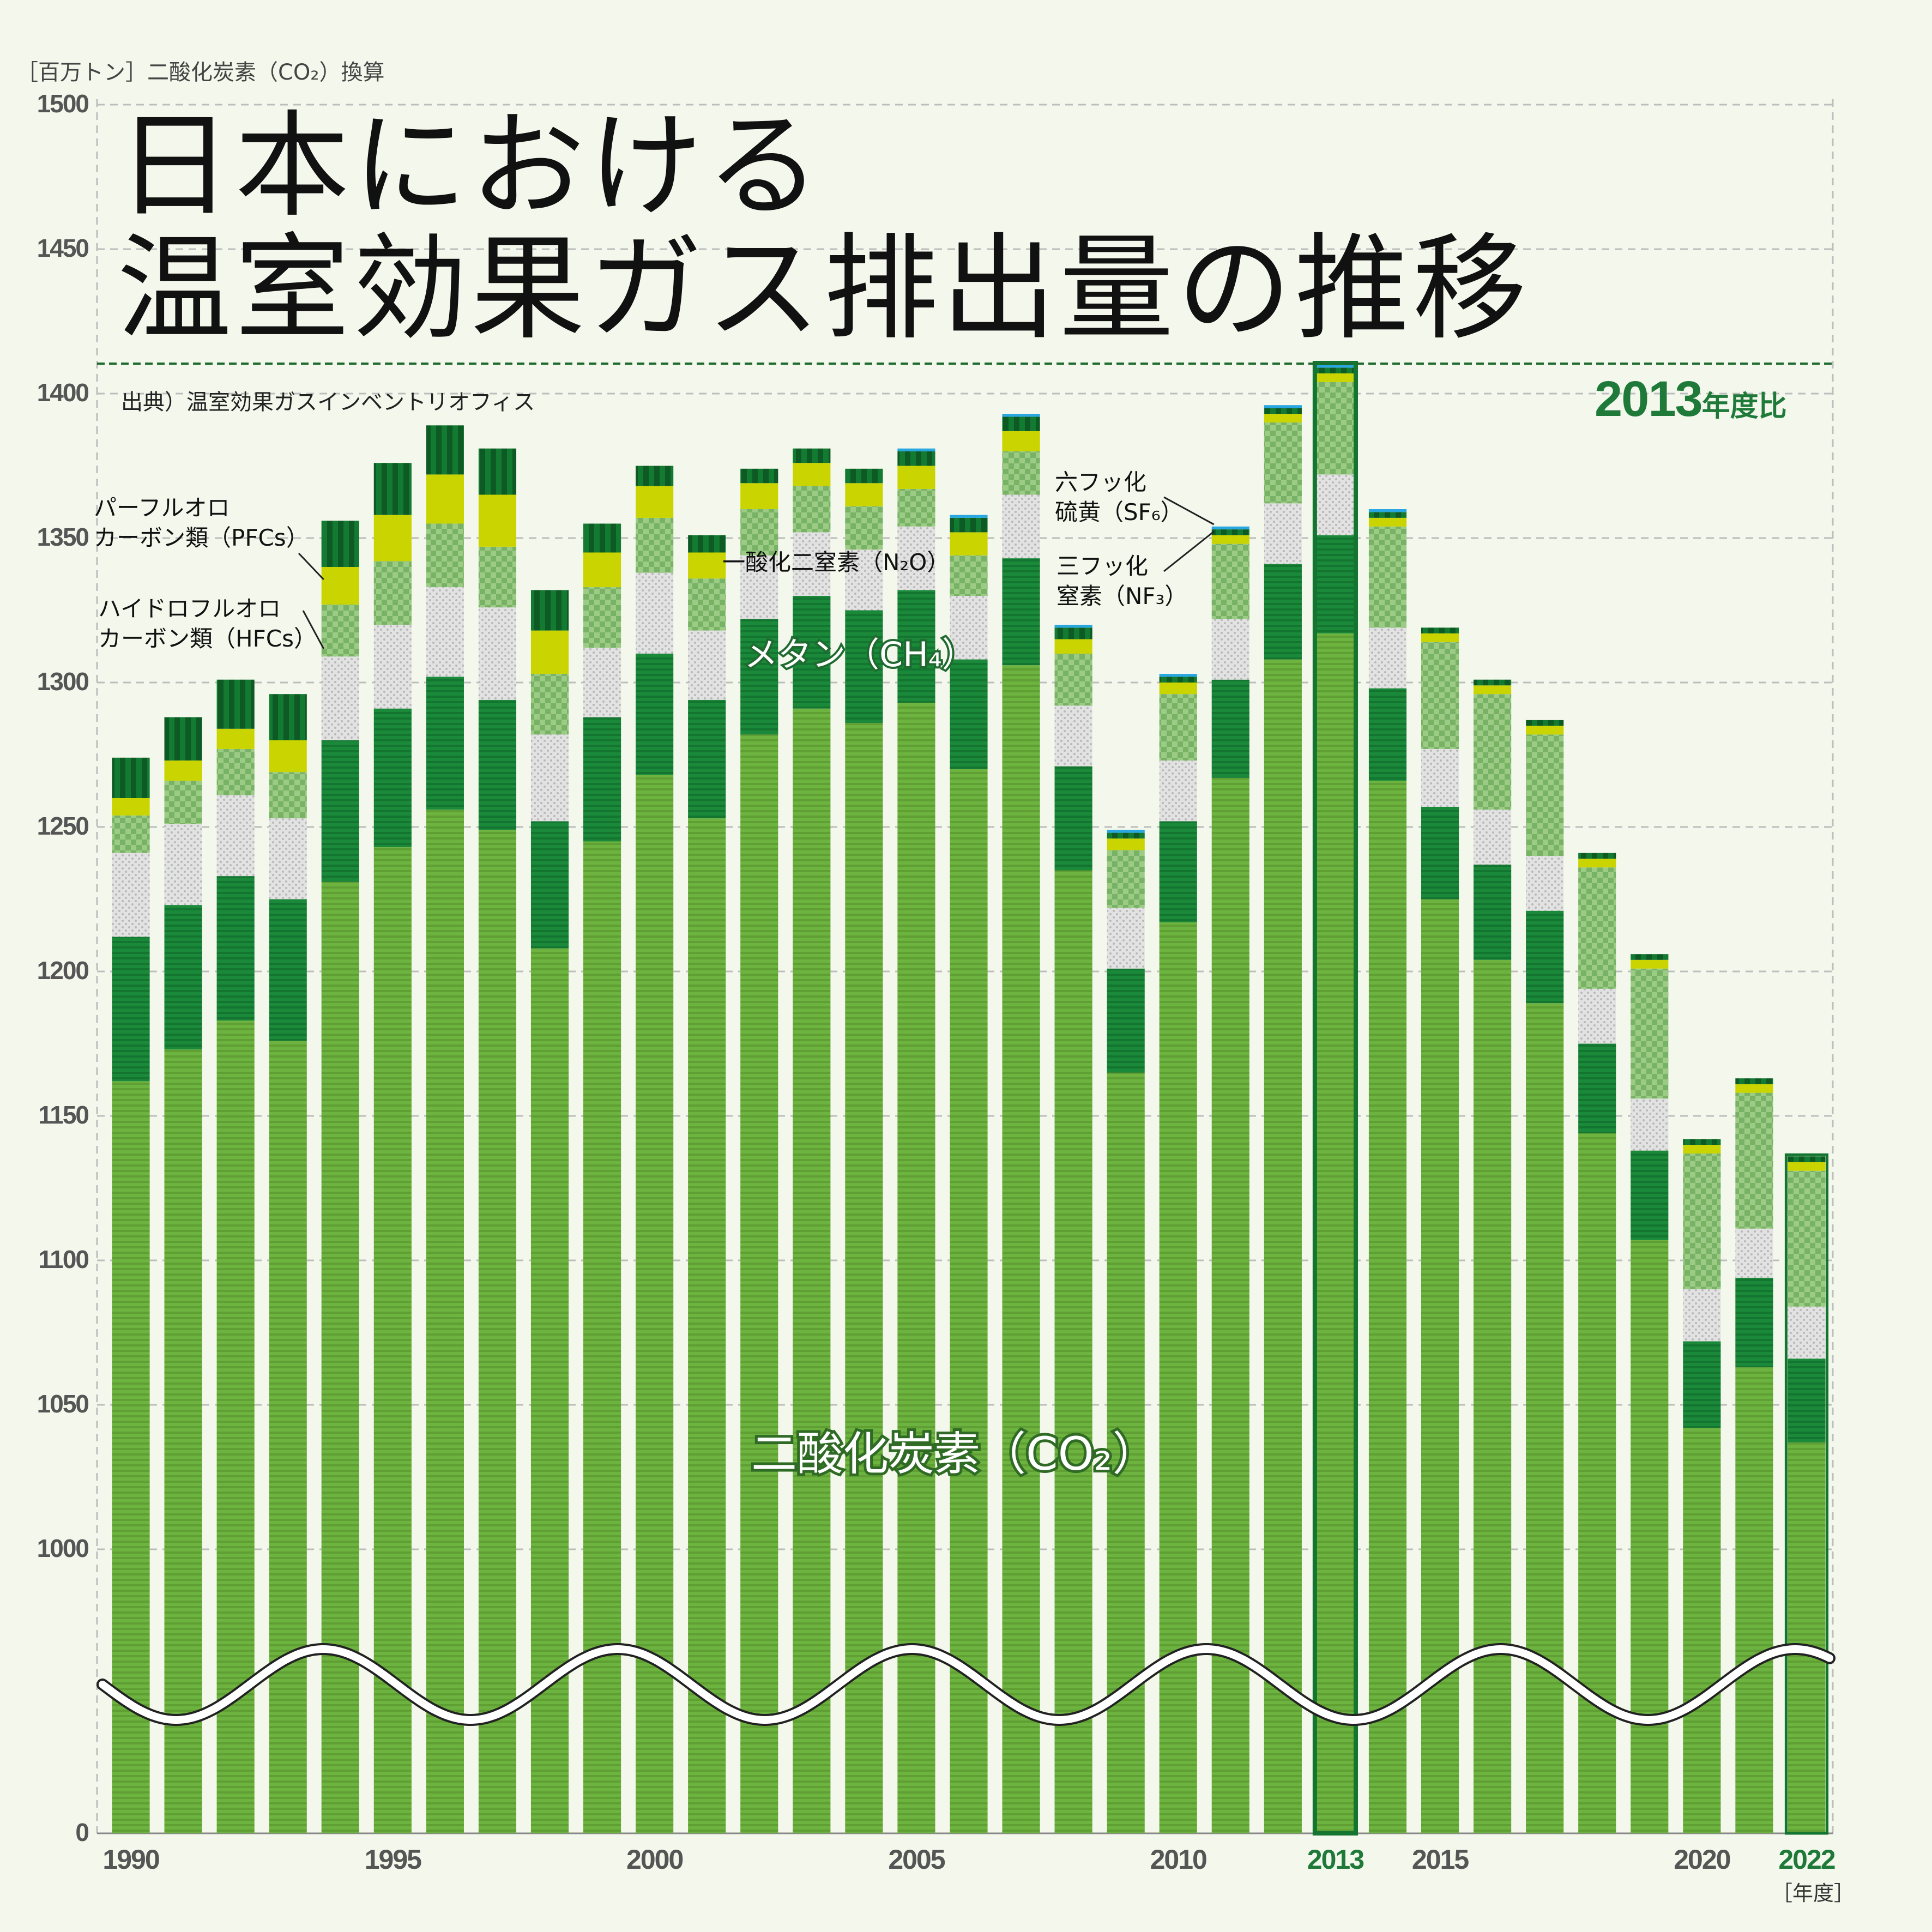 Image resolution: width=1932 pixels, height=1932 pixels. I want to click on bar-1997, so click(498, 1140).